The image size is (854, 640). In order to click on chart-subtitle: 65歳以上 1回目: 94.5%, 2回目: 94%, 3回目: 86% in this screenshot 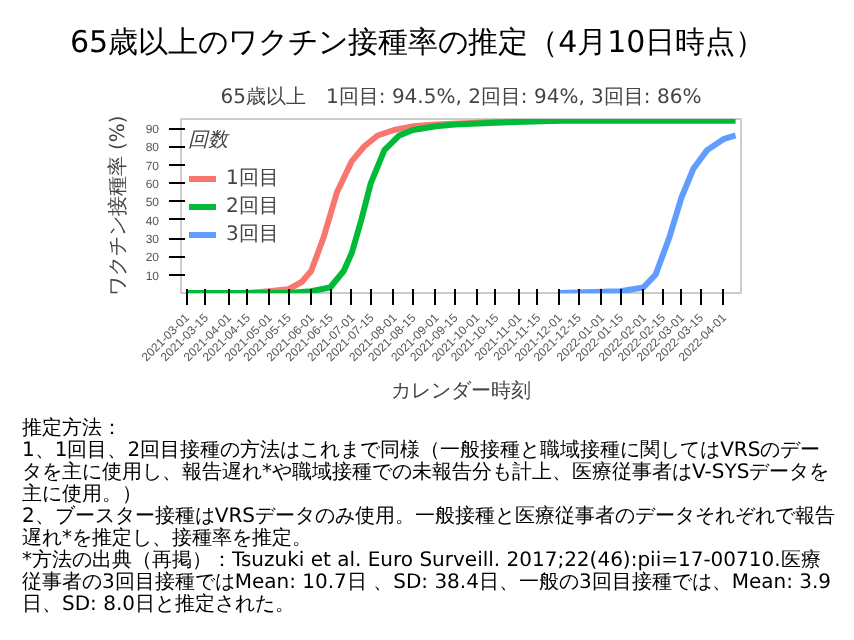, I will do `click(461, 97)`.